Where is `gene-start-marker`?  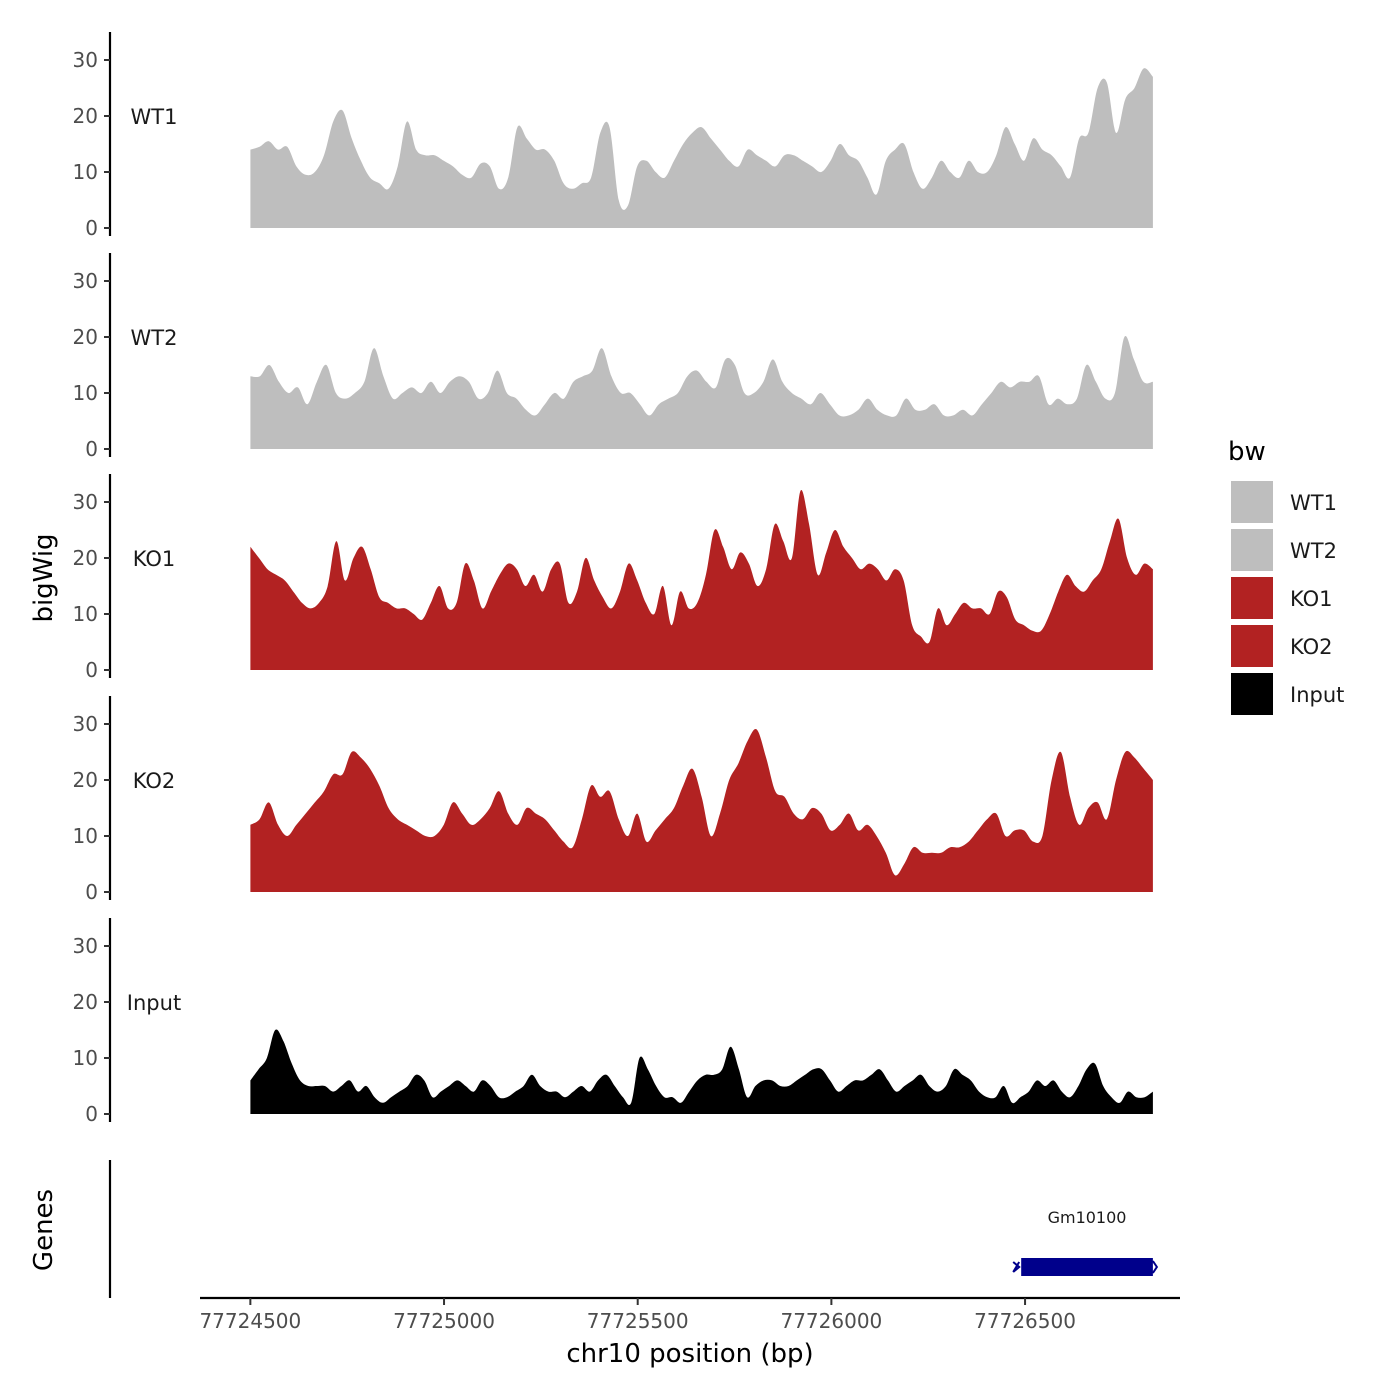
gene-start-marker is located at coordinates (1016, 1267).